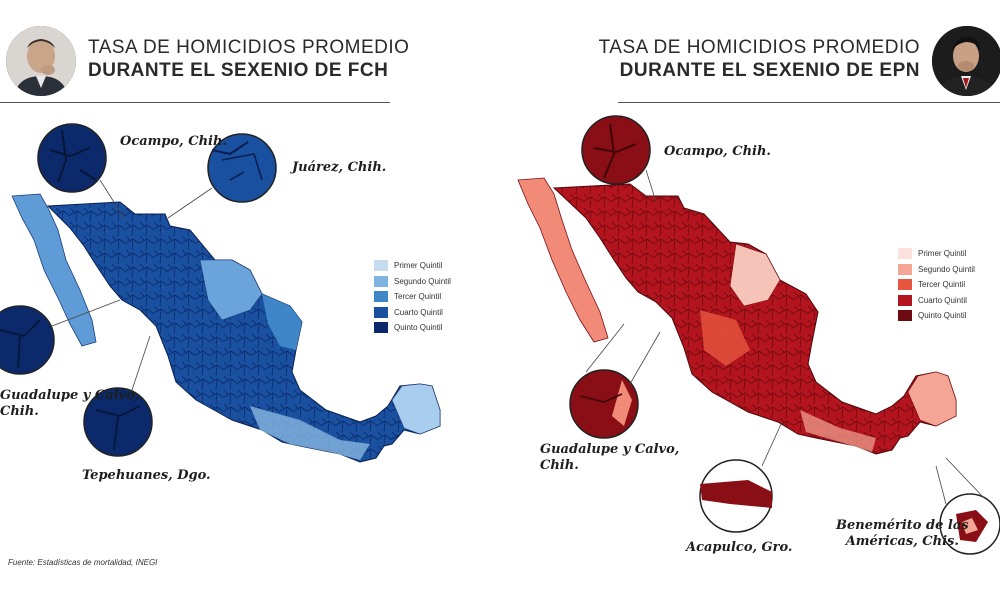 The width and height of the screenshot is (1000, 600). What do you see at coordinates (838, 431) in the screenshot?
I see `epn-south-light` at bounding box center [838, 431].